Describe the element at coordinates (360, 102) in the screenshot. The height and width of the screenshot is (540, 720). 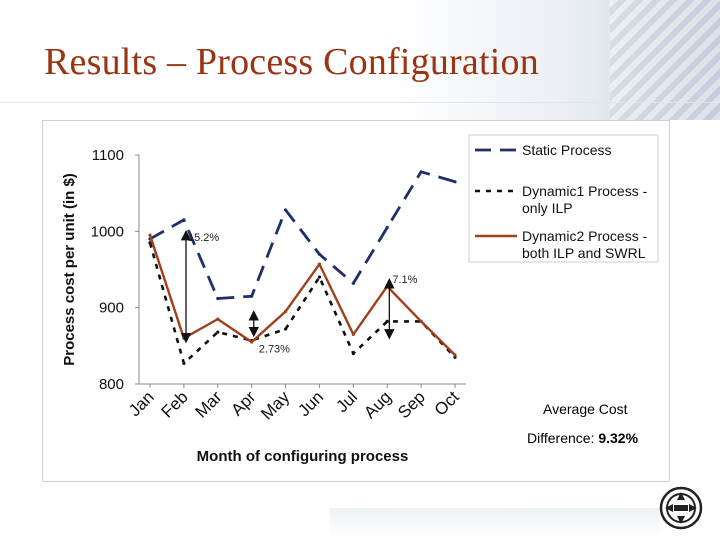
I see `title-divider` at that location.